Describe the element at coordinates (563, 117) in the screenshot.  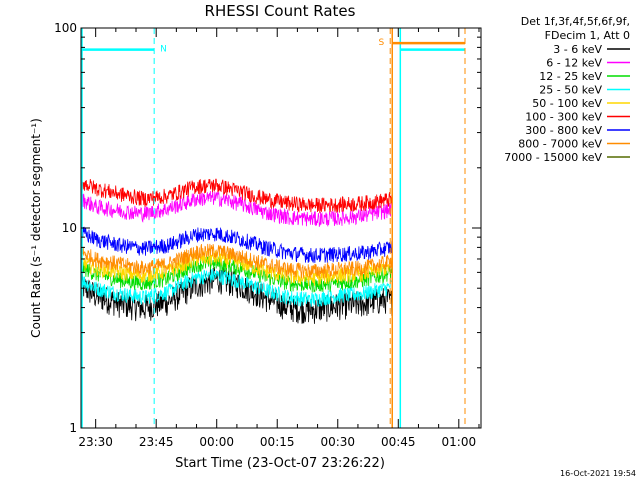
I see `legend-label-5: 100 - 300 keV` at that location.